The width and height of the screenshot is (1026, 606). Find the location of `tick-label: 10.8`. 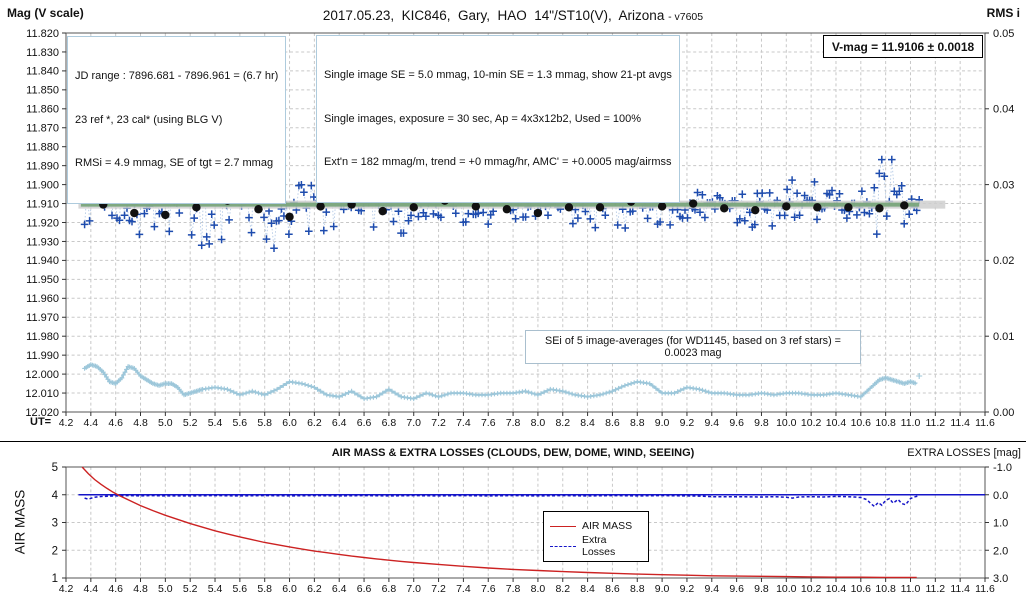

tick-label: 10.8 is located at coordinates (885, 423).